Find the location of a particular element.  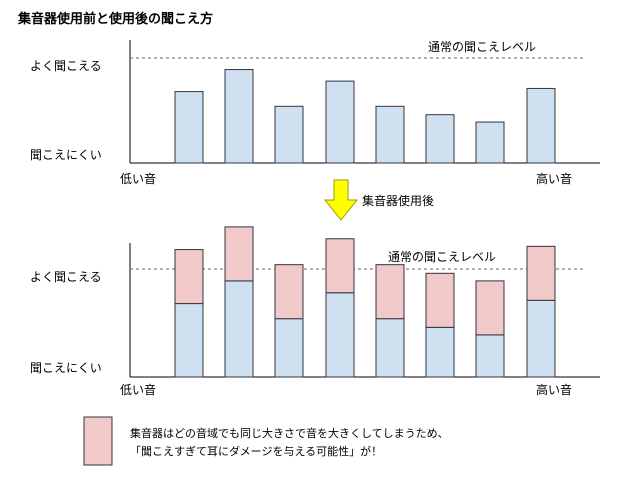

page-title: 集音器使用前と使用後の聞こえ方 is located at coordinates (116, 19).